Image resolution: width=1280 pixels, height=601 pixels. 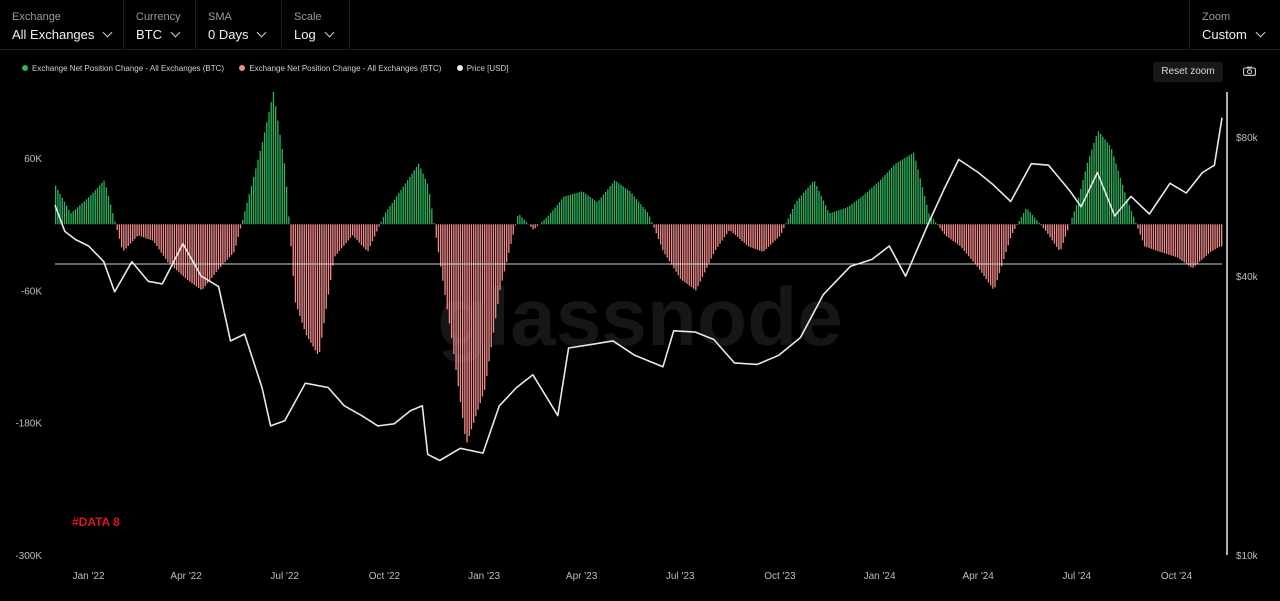 What do you see at coordinates (680, 576) in the screenshot?
I see `x-tick-label: Jul '23` at bounding box center [680, 576].